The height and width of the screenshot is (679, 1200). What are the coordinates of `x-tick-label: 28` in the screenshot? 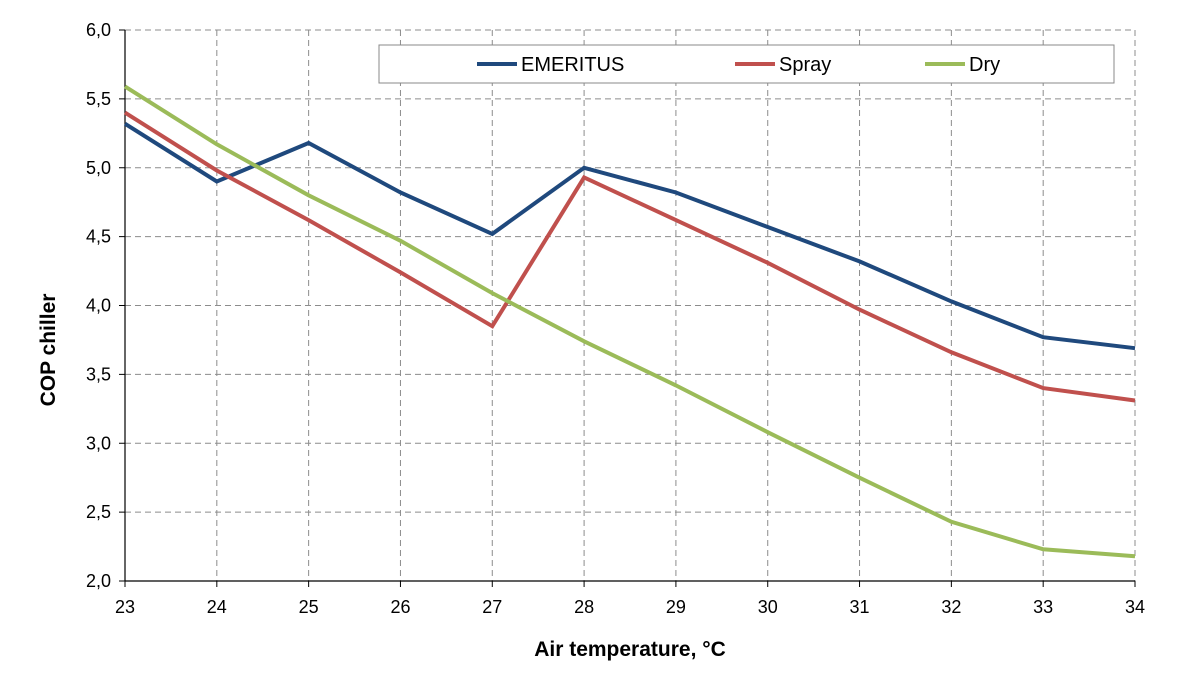 It's located at (584, 607).